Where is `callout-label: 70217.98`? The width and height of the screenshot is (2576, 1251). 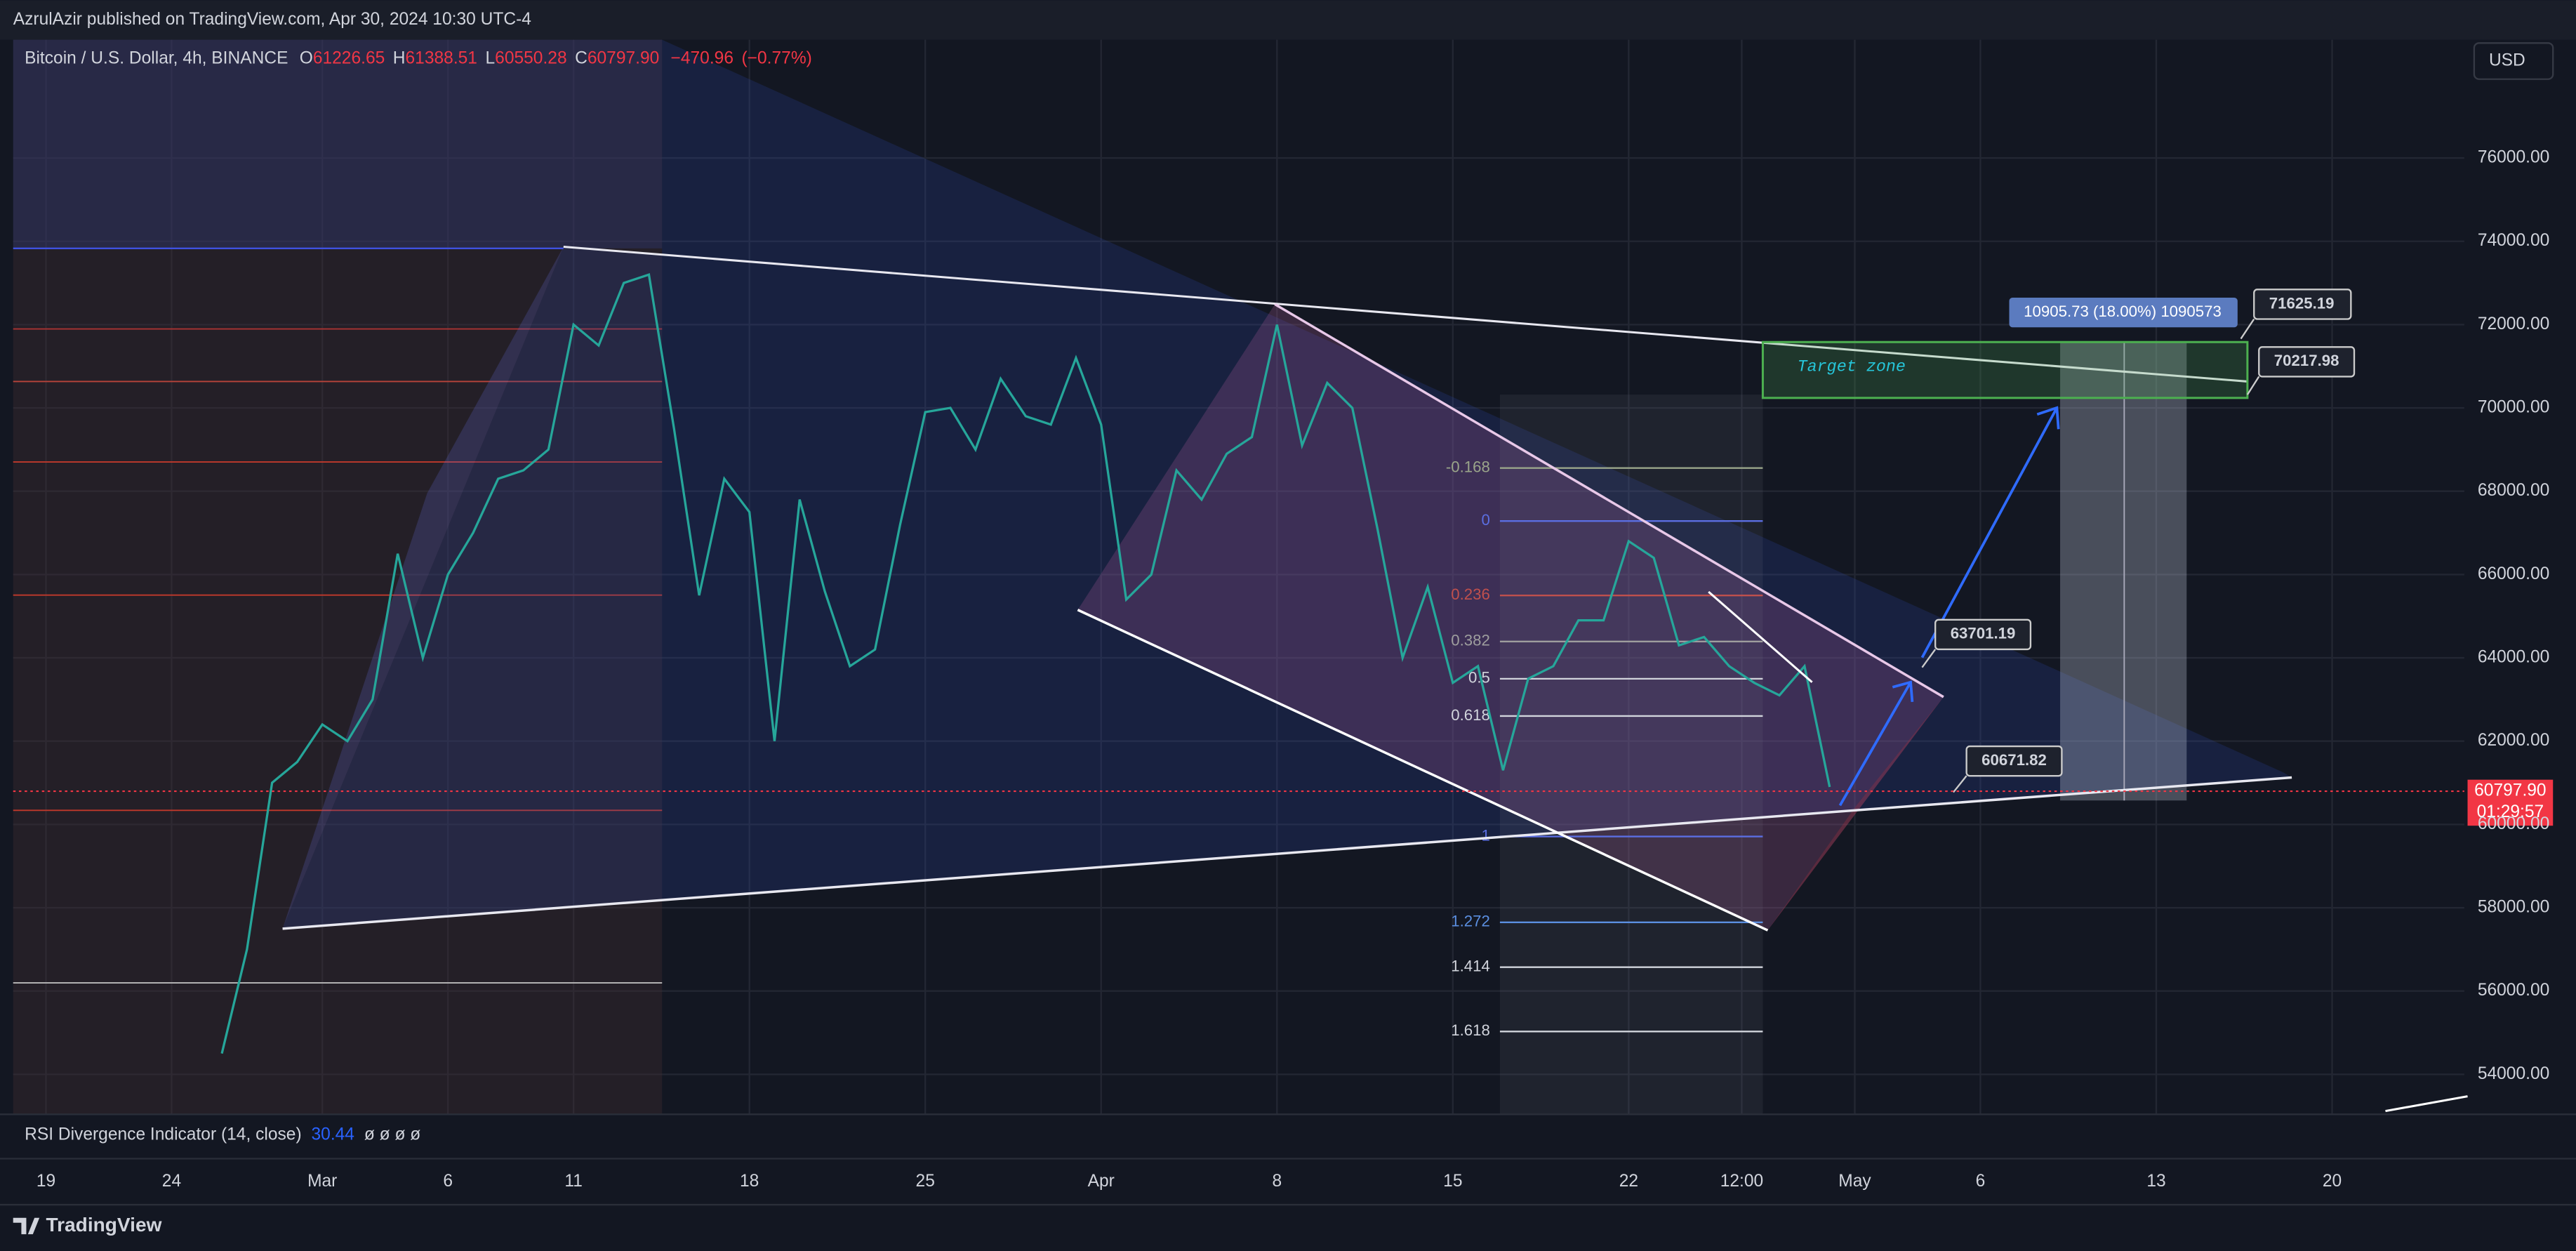 callout-label: 70217.98 is located at coordinates (2306, 360).